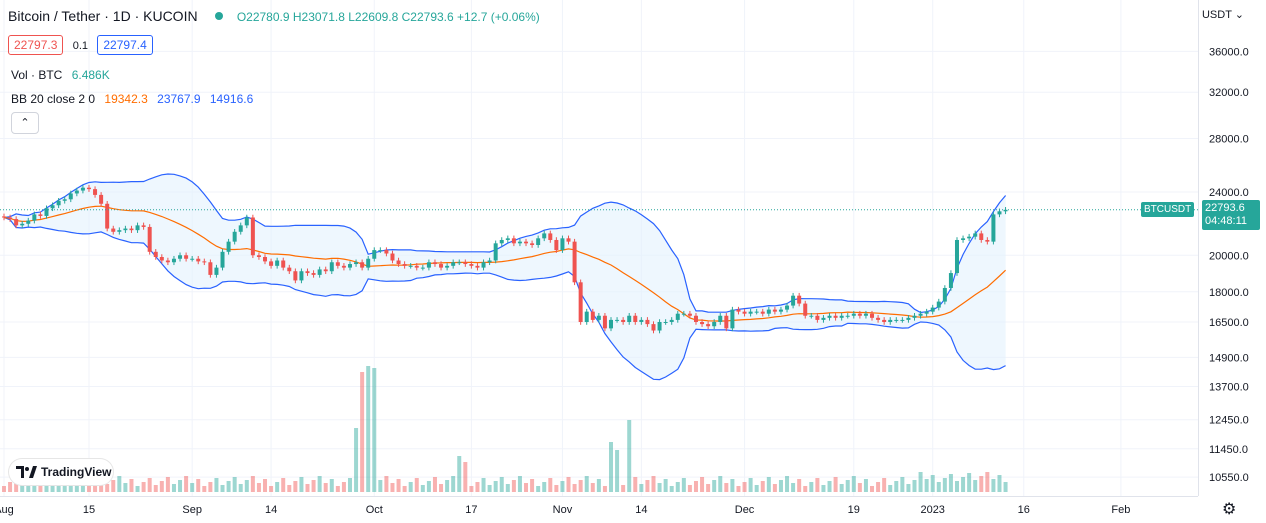  What do you see at coordinates (1222, 15) in the screenshot?
I see `currency-selector: USDT ⌄` at bounding box center [1222, 15].